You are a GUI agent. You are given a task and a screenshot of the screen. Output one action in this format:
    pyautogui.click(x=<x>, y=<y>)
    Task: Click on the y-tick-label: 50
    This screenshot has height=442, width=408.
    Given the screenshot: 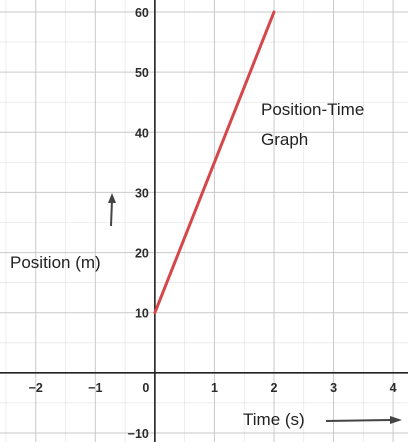 What is the action you would take?
    pyautogui.click(x=142, y=73)
    